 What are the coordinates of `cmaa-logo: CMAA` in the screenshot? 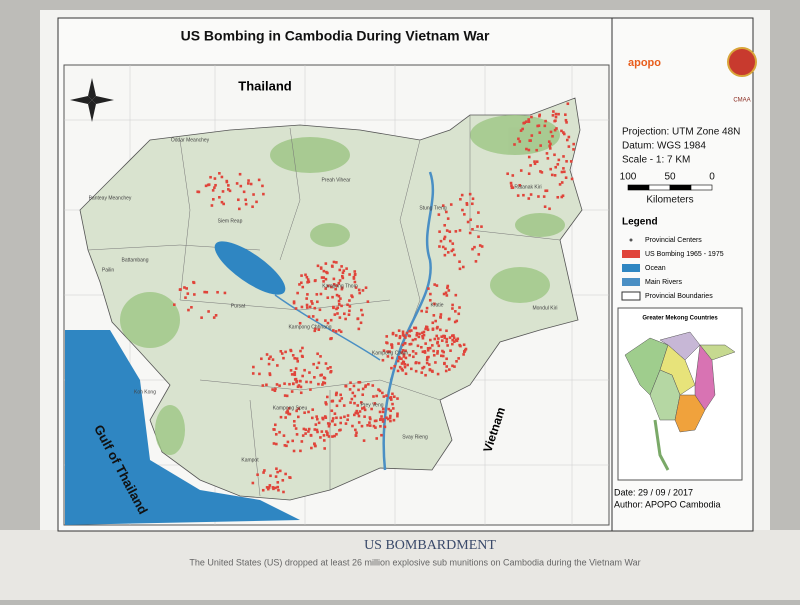 It's located at (741, 101).